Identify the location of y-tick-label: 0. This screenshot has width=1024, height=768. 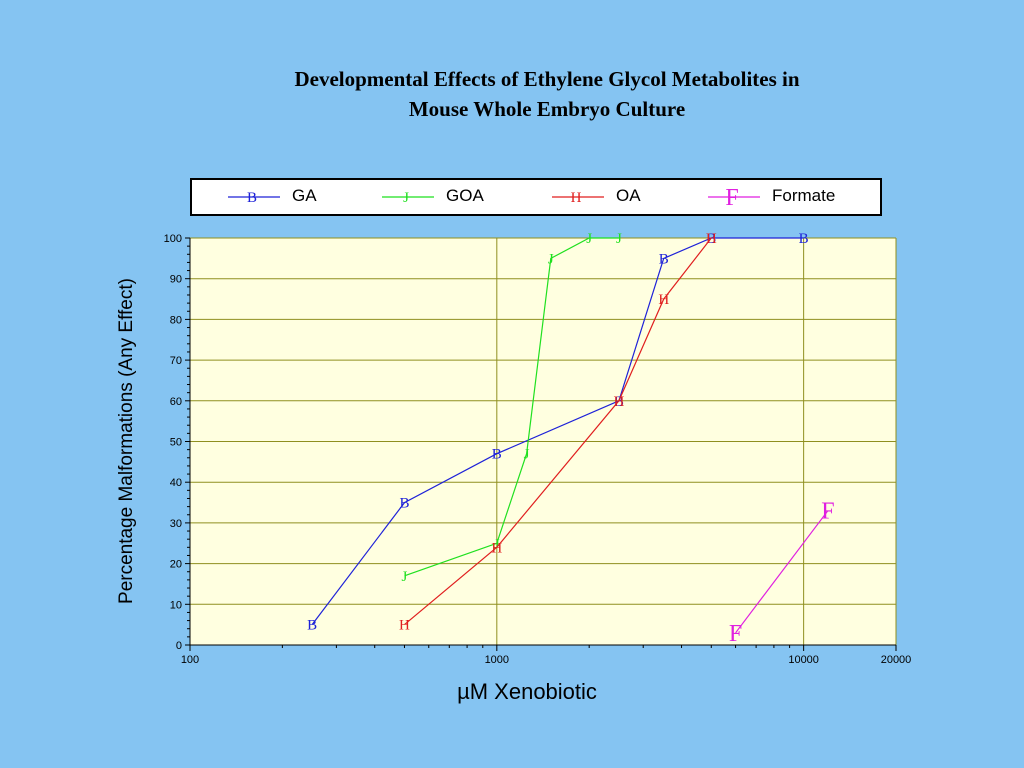
(179, 646).